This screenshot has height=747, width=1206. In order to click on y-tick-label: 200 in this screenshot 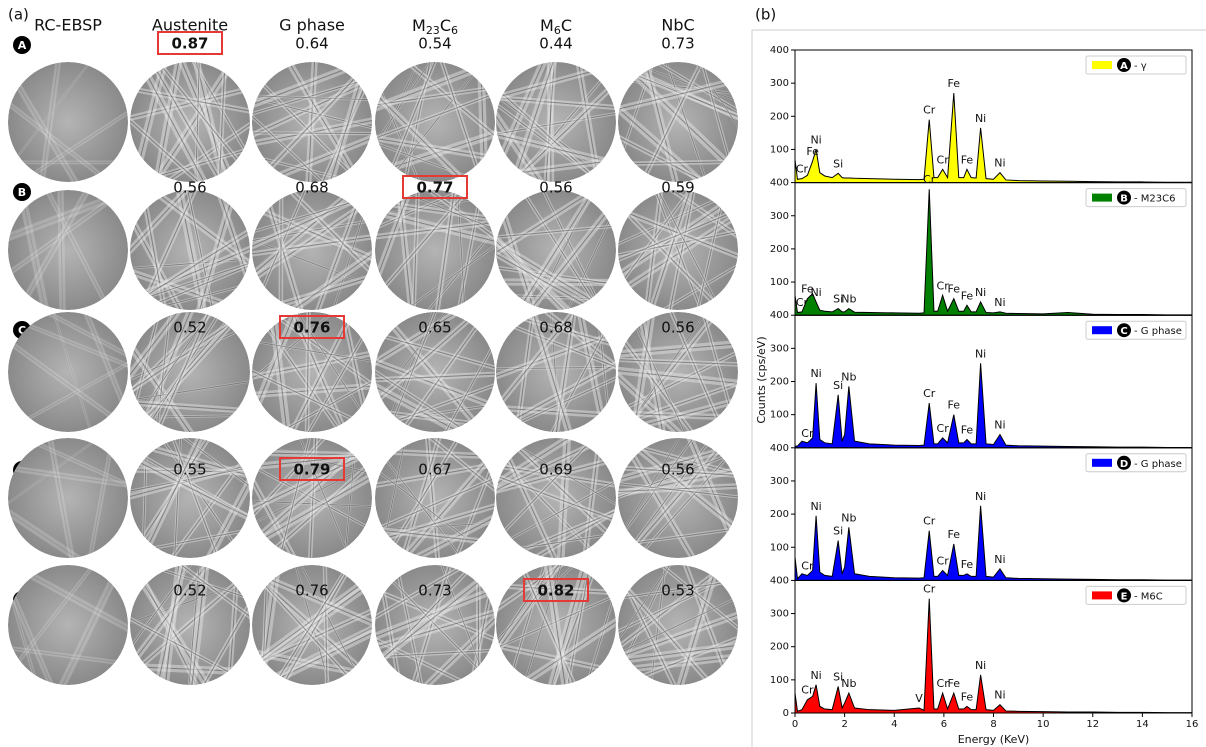, I will do `click(779, 116)`.